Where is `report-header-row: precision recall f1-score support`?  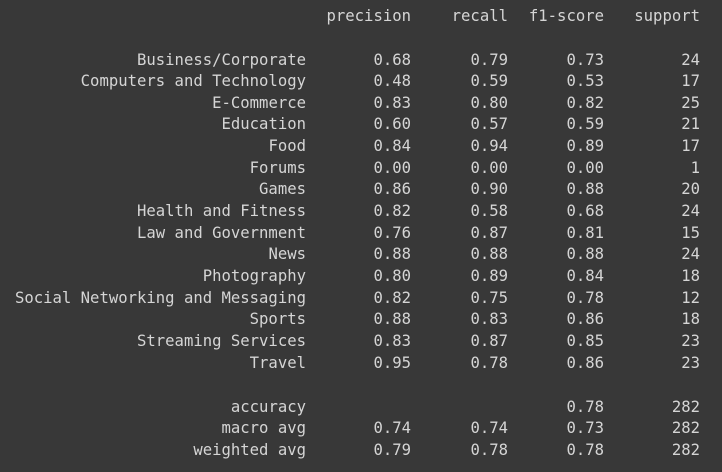 report-header-row: precision recall f1-score support is located at coordinates (361, 16).